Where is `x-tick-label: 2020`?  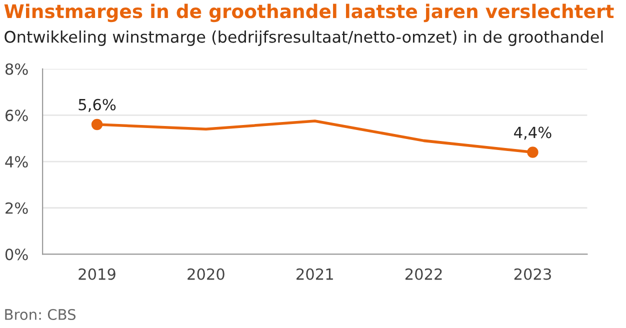 x-tick-label: 2020 is located at coordinates (206, 274).